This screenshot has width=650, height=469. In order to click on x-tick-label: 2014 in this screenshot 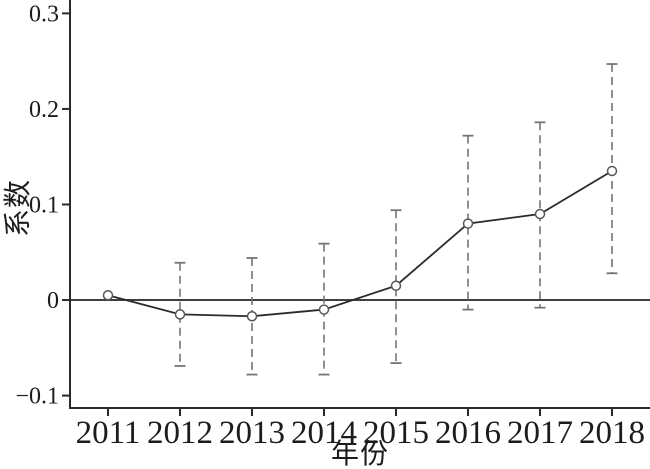, I will do `click(324, 433)`.